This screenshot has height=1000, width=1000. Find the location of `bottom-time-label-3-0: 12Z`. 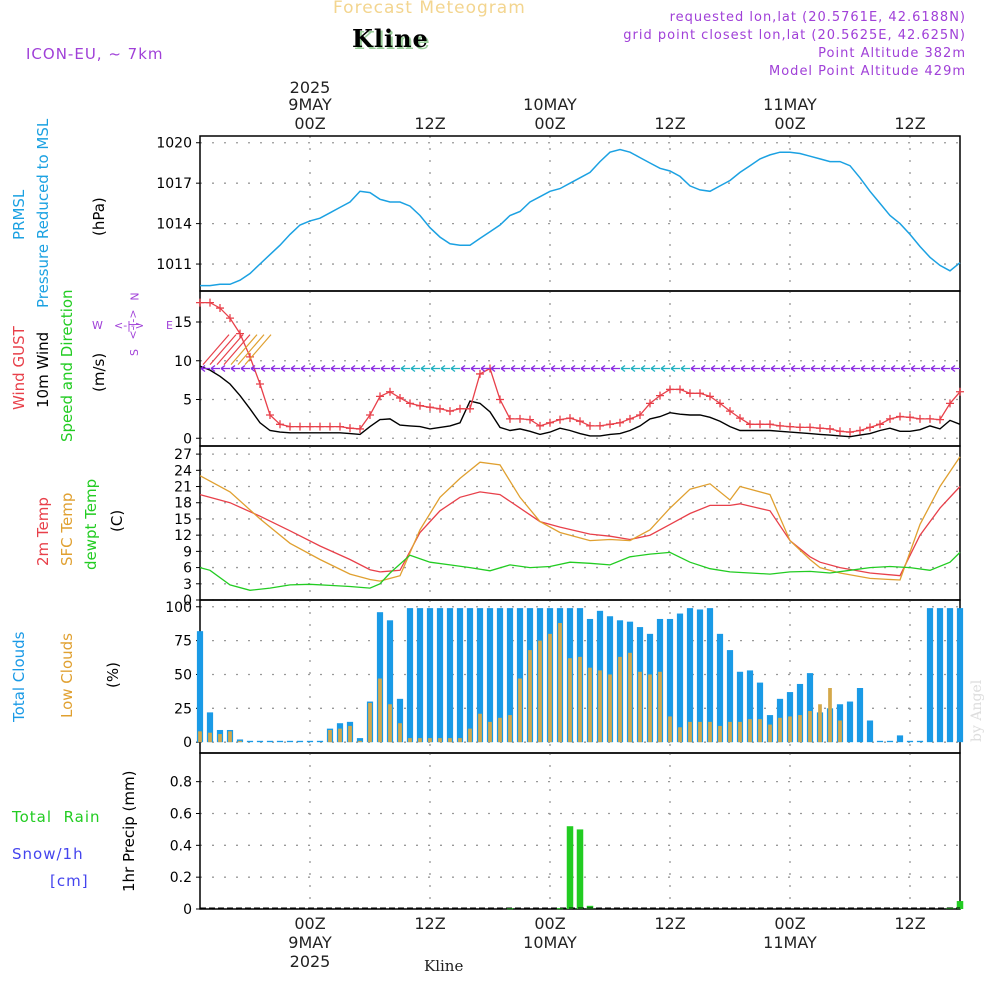

bottom-time-label-3-0: 12Z is located at coordinates (669, 923).